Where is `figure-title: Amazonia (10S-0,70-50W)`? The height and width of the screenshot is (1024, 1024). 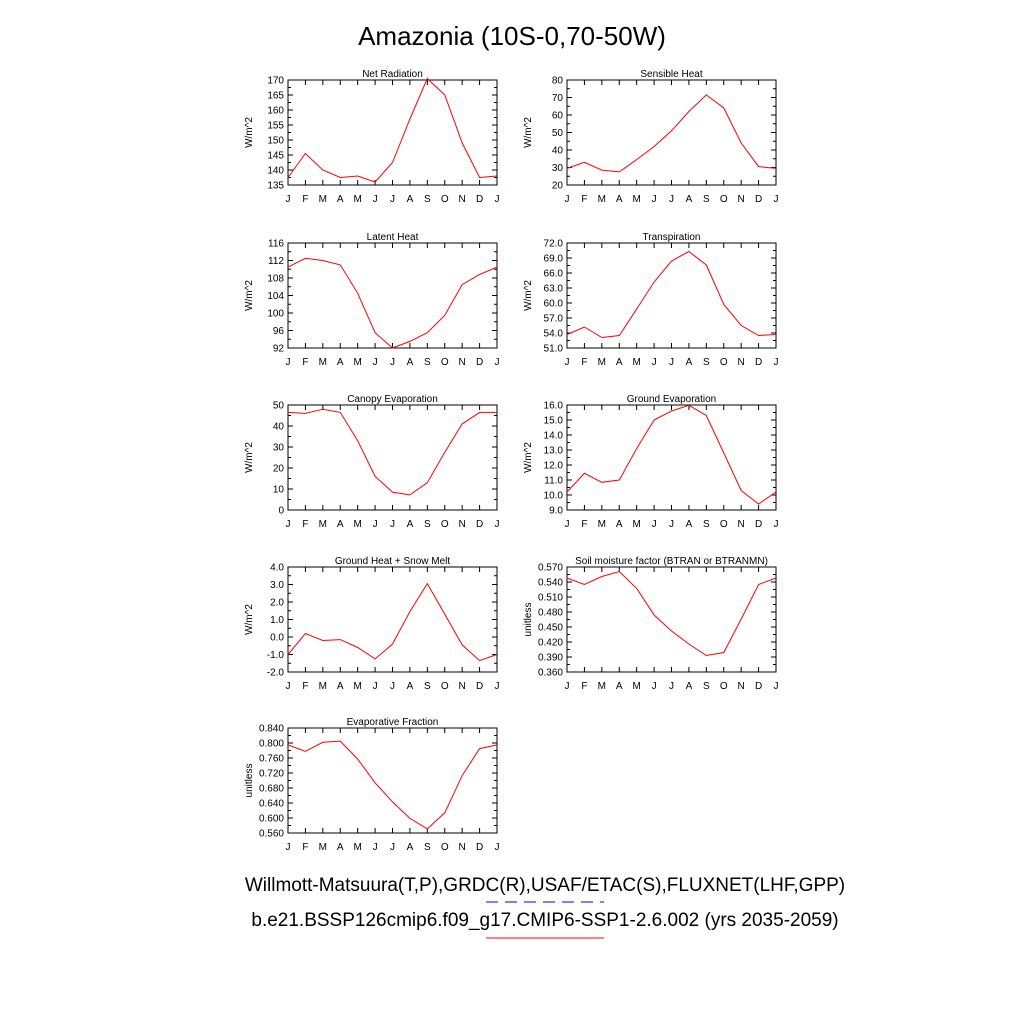 figure-title: Amazonia (10S-0,70-50W) is located at coordinates (512, 36).